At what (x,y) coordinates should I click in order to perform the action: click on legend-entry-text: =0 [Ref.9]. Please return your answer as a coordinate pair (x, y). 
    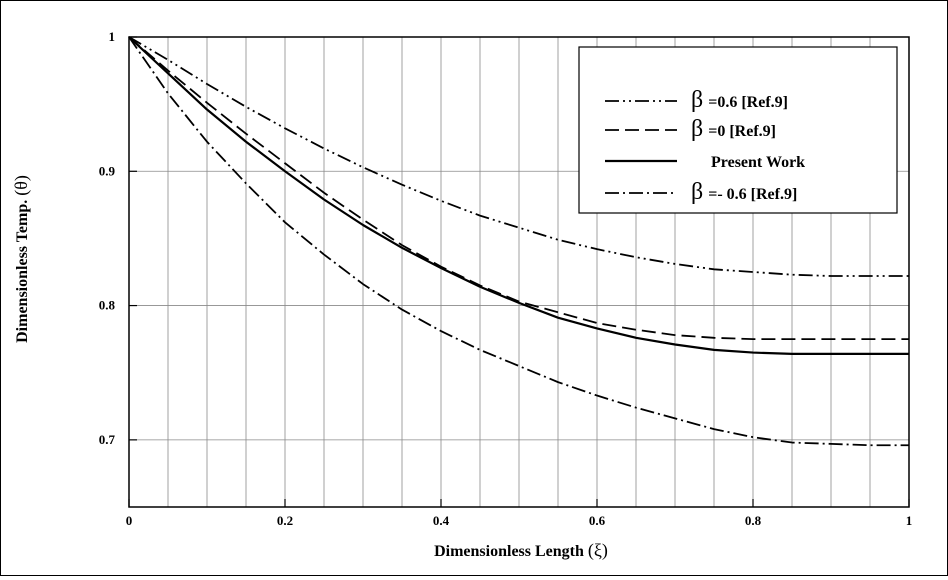
    Looking at the image, I should click on (742, 131).